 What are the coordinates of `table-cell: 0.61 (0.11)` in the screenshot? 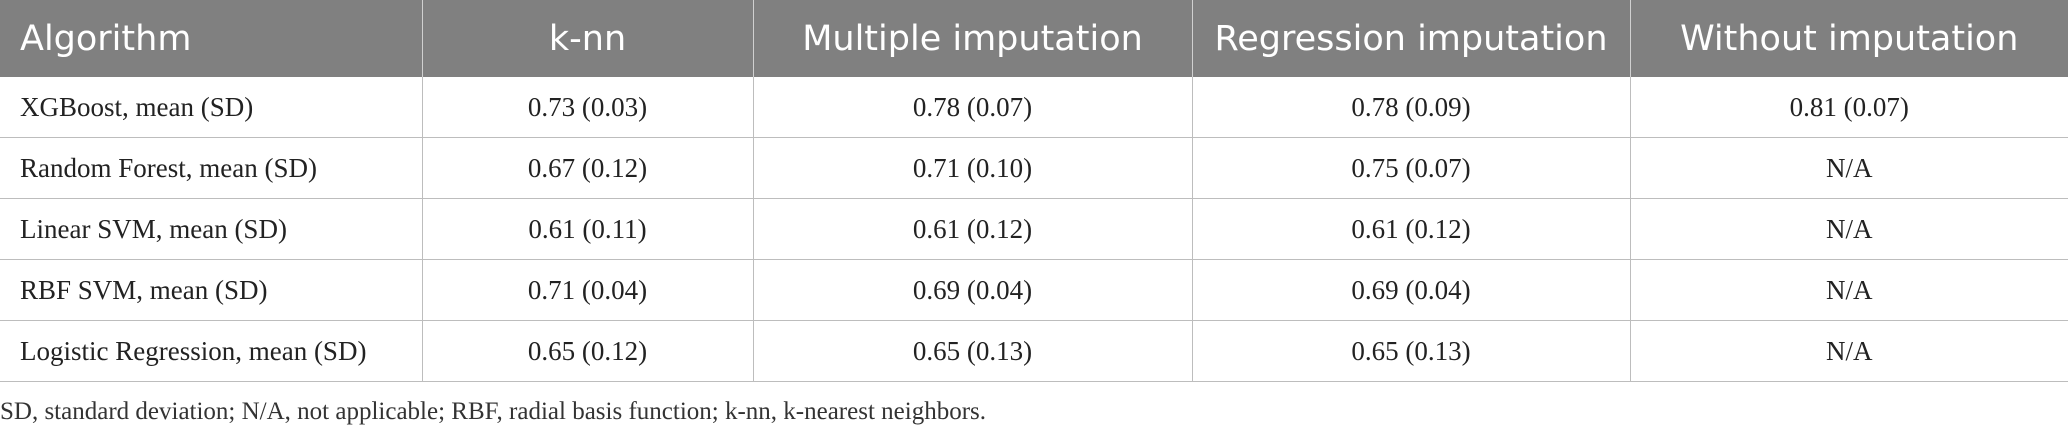 It's located at (588, 229).